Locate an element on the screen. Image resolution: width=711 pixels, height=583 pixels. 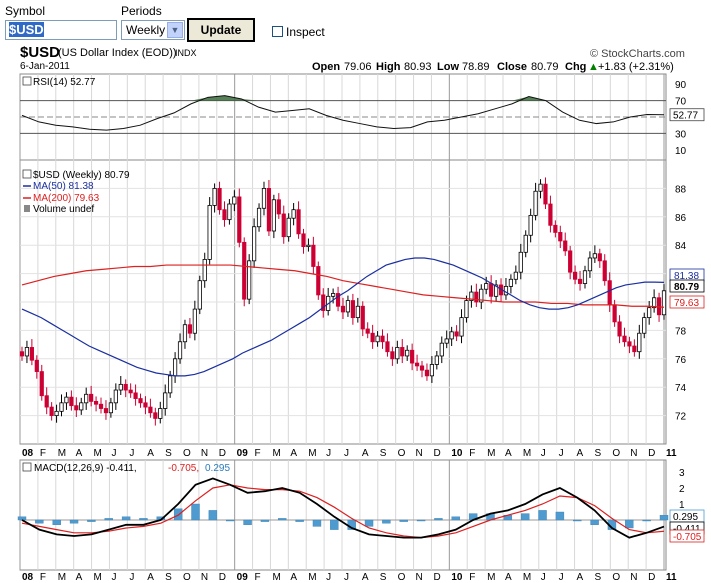
high-label: High is located at coordinates (388, 67).